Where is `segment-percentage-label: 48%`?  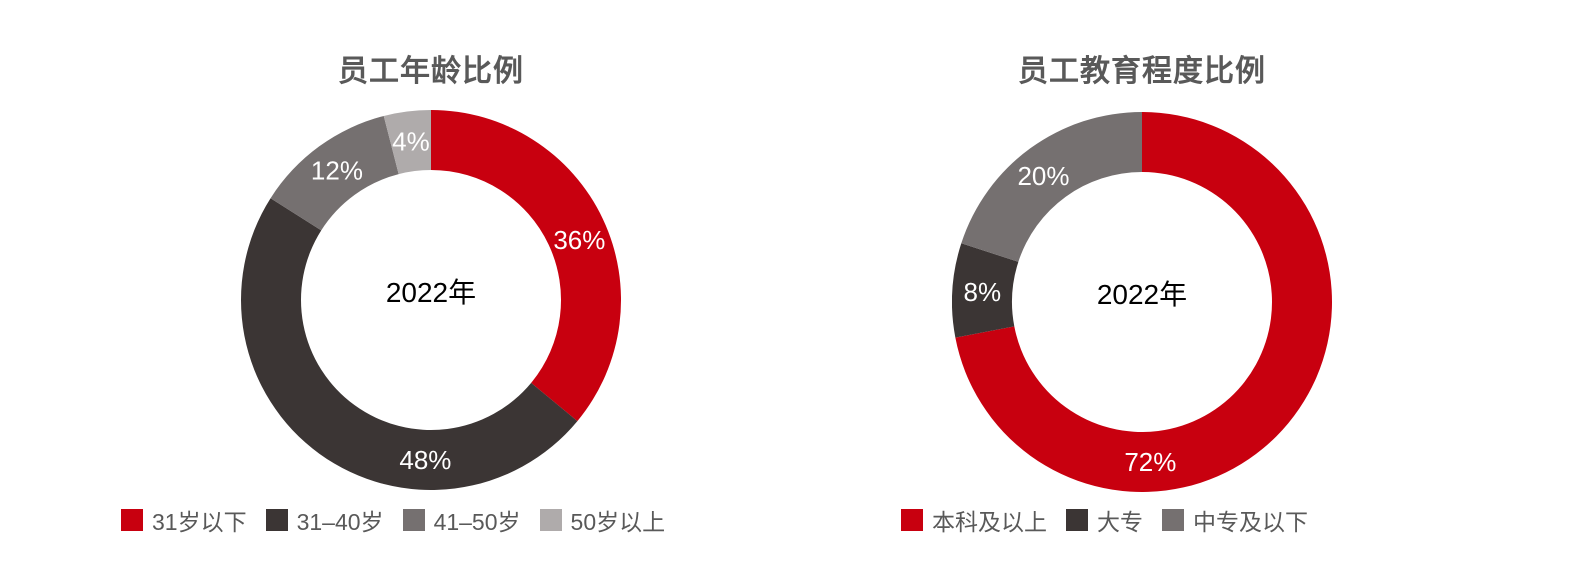
segment-percentage-label: 48% is located at coordinates (425, 460).